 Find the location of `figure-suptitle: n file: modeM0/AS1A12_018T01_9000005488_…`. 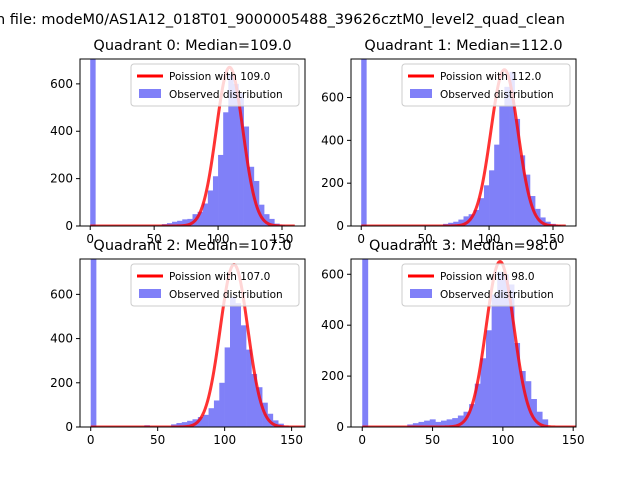

figure-suptitle: n file: modeM0/AS1A12_018T01_9000005488_… is located at coordinates (282, 20).